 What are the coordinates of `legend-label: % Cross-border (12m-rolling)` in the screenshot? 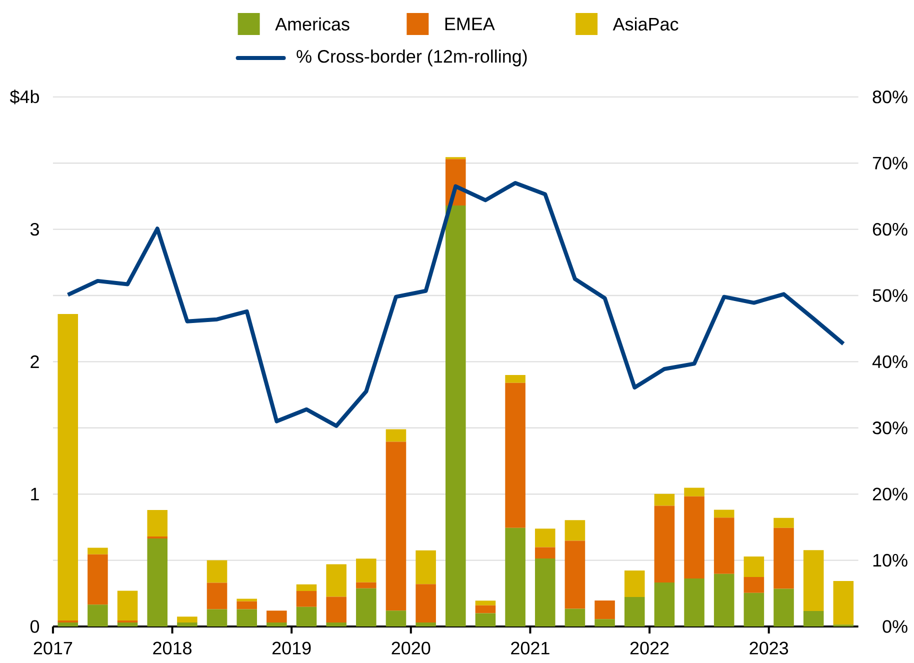 It's located at (411, 57).